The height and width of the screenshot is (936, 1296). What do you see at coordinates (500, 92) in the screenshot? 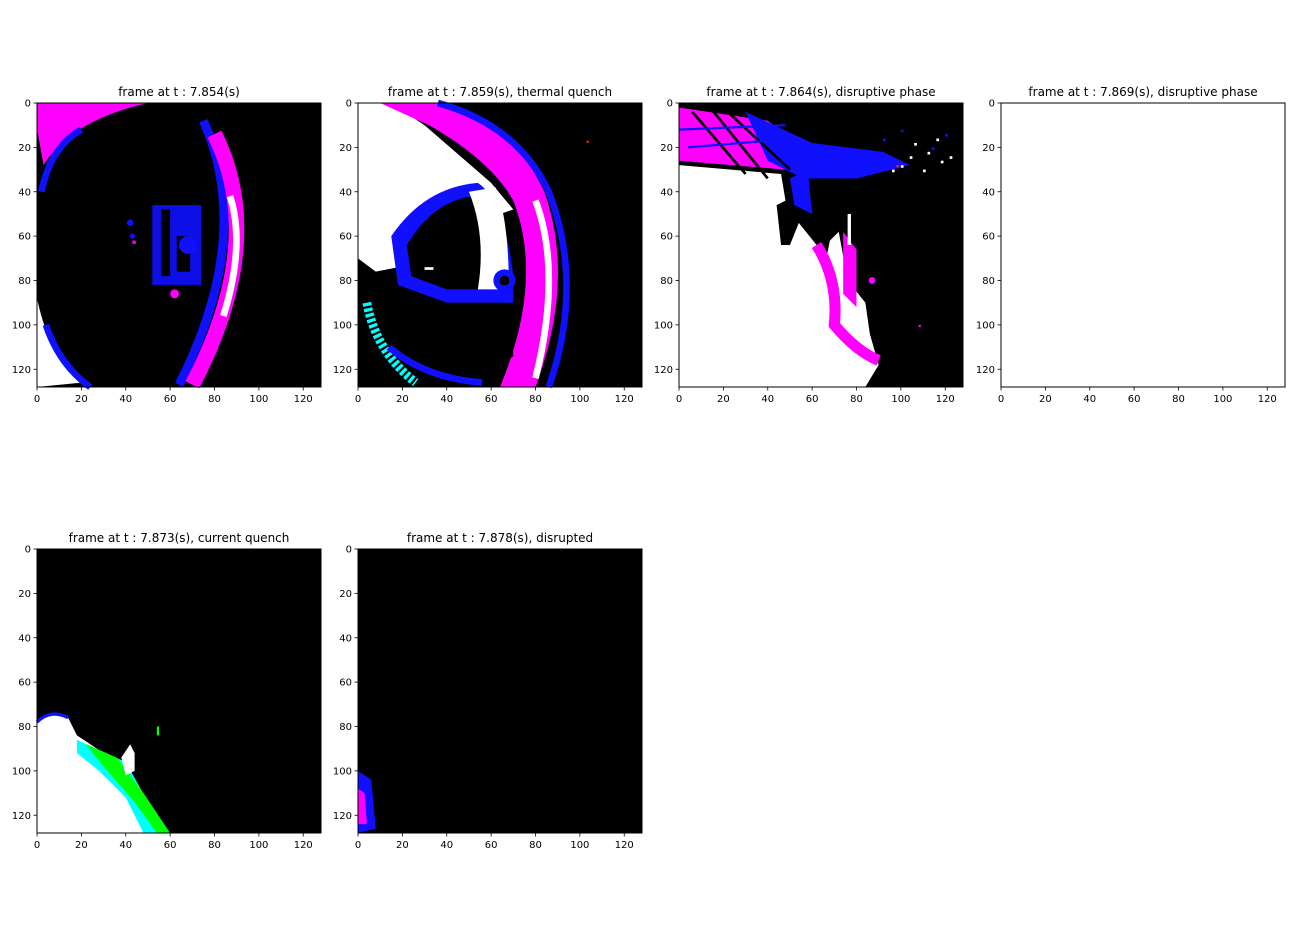
I see `panel-title: frame at t : 7.859(s), thermal quench` at bounding box center [500, 92].